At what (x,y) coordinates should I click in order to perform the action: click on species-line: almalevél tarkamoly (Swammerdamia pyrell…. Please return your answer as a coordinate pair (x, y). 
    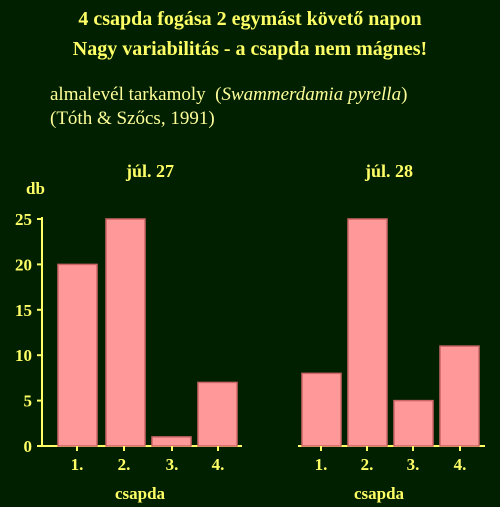
    Looking at the image, I should click on (229, 94).